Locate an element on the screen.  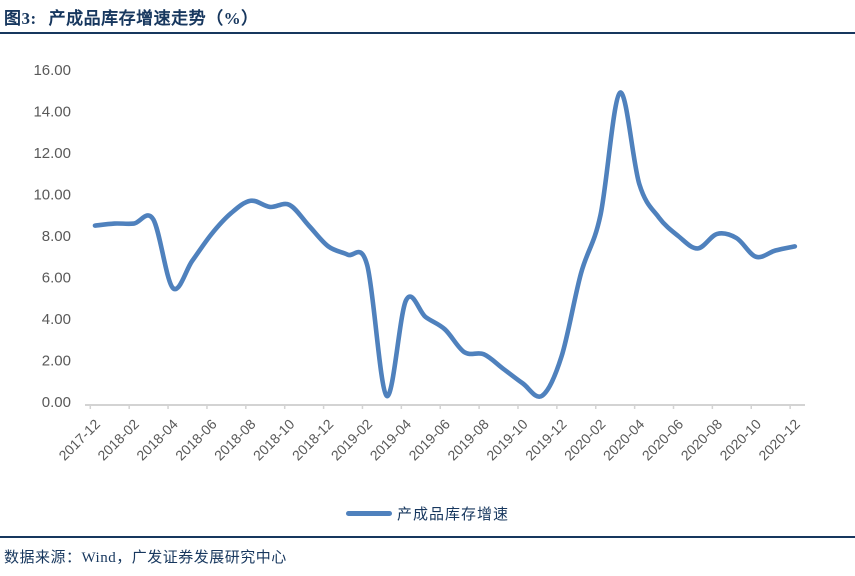
x-tick-label: 2019-10 is located at coordinates (507, 440).